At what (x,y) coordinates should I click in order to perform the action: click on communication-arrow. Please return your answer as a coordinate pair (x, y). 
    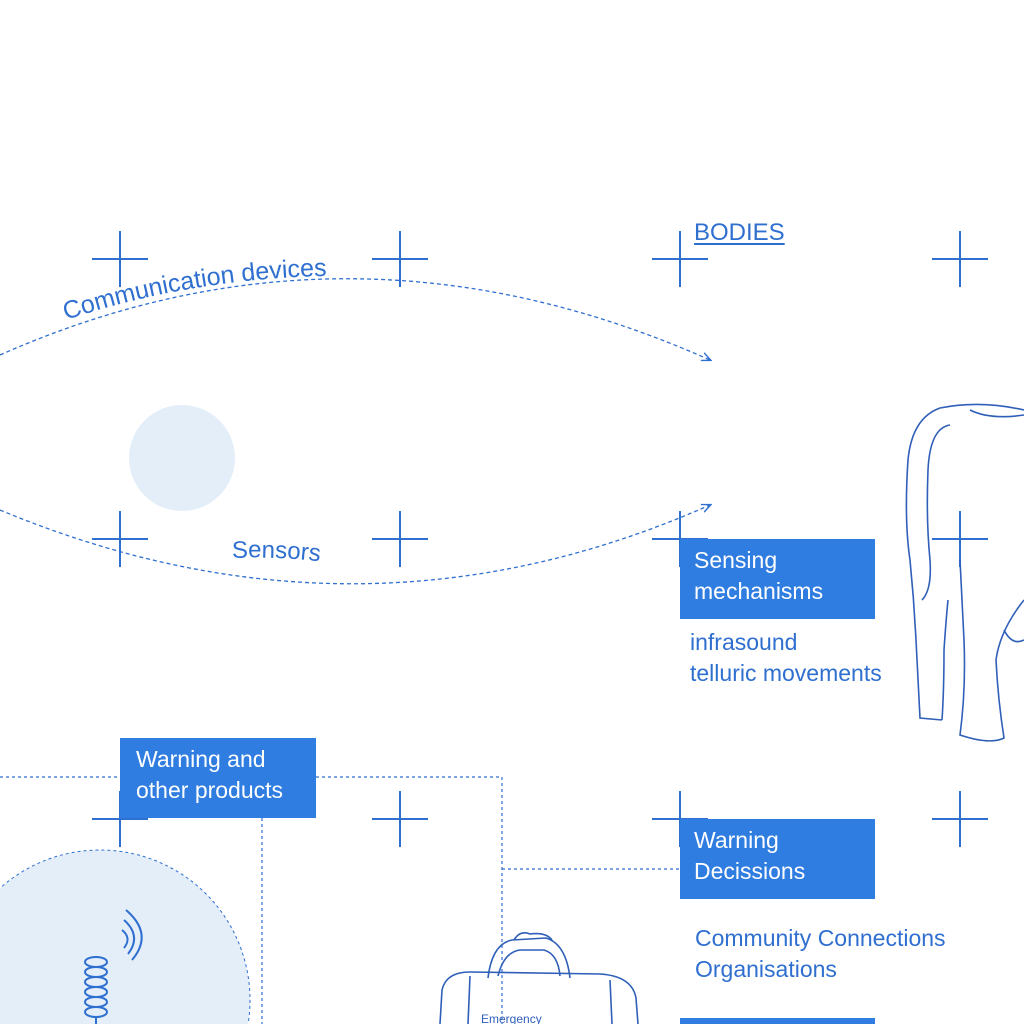
    Looking at the image, I should click on (355, 319).